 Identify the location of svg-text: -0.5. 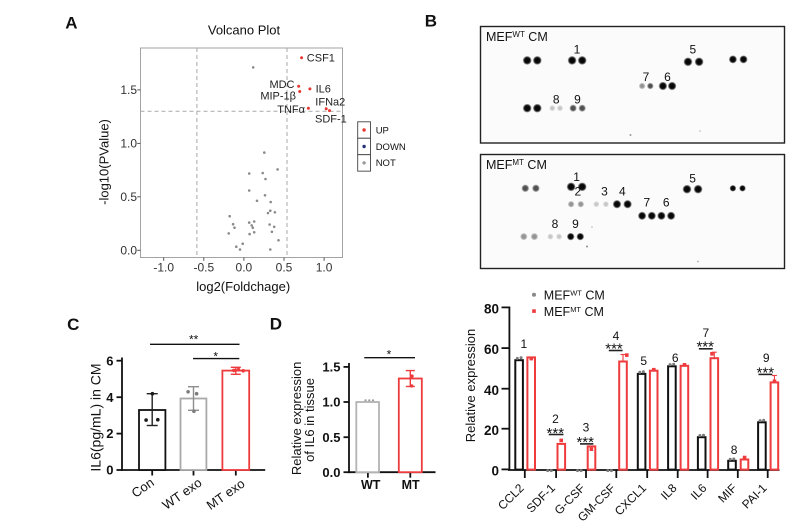
(203, 268).